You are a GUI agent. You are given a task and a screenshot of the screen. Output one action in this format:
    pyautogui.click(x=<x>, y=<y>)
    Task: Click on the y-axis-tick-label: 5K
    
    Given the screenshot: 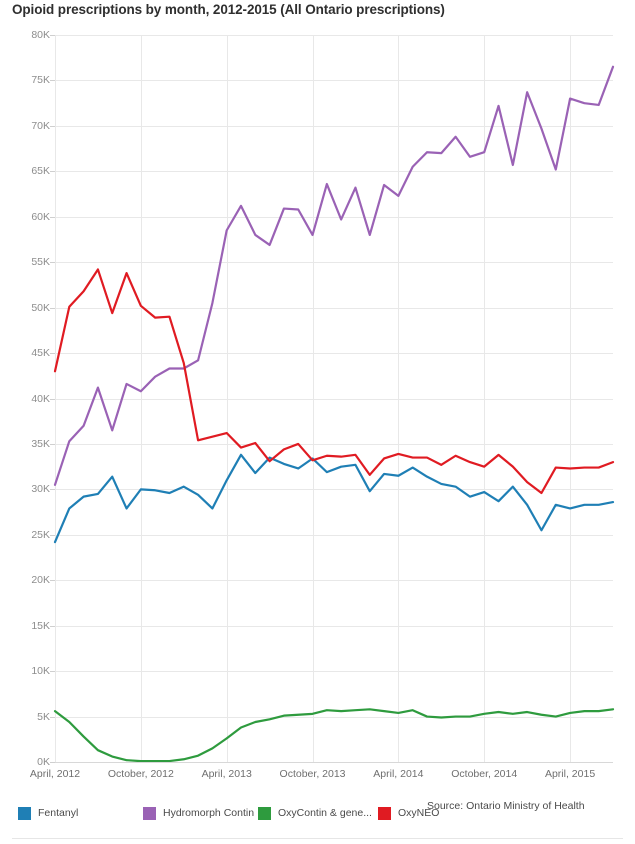 What is the action you would take?
    pyautogui.click(x=43, y=716)
    